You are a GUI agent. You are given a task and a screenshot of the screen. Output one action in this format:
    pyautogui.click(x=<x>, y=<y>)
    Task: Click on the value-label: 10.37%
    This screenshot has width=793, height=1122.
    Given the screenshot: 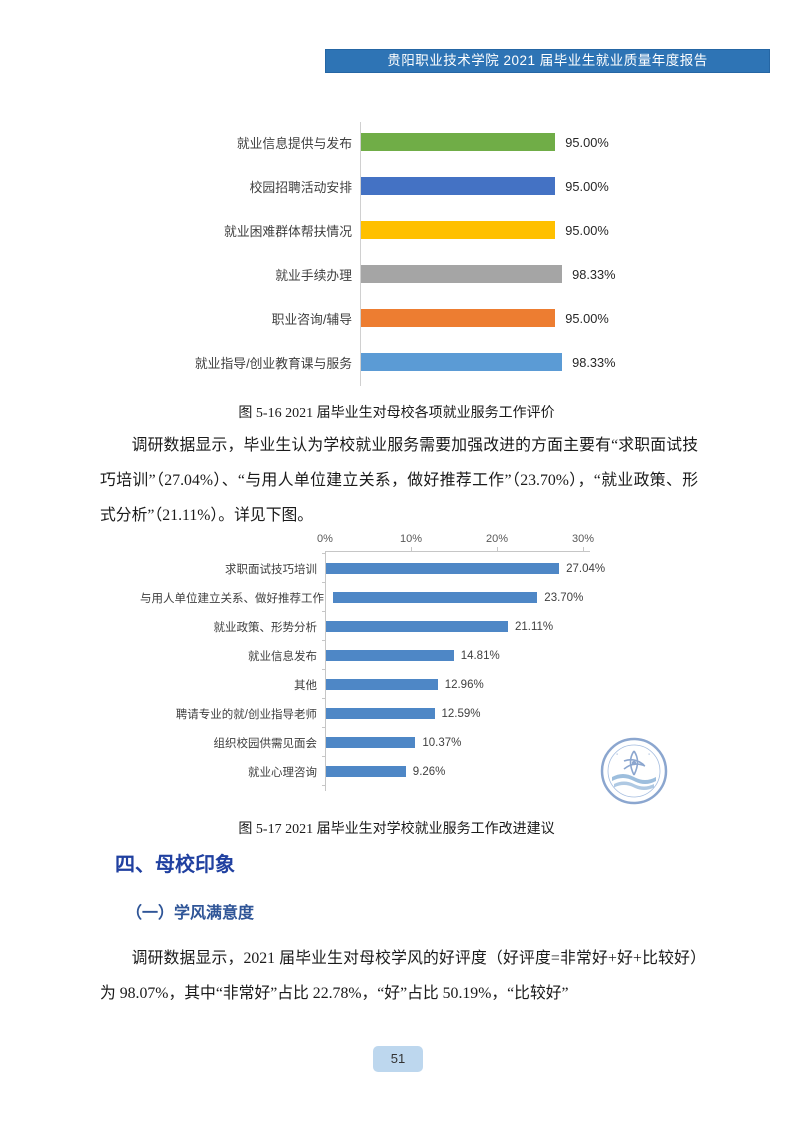 What is the action you would take?
    pyautogui.click(x=442, y=742)
    